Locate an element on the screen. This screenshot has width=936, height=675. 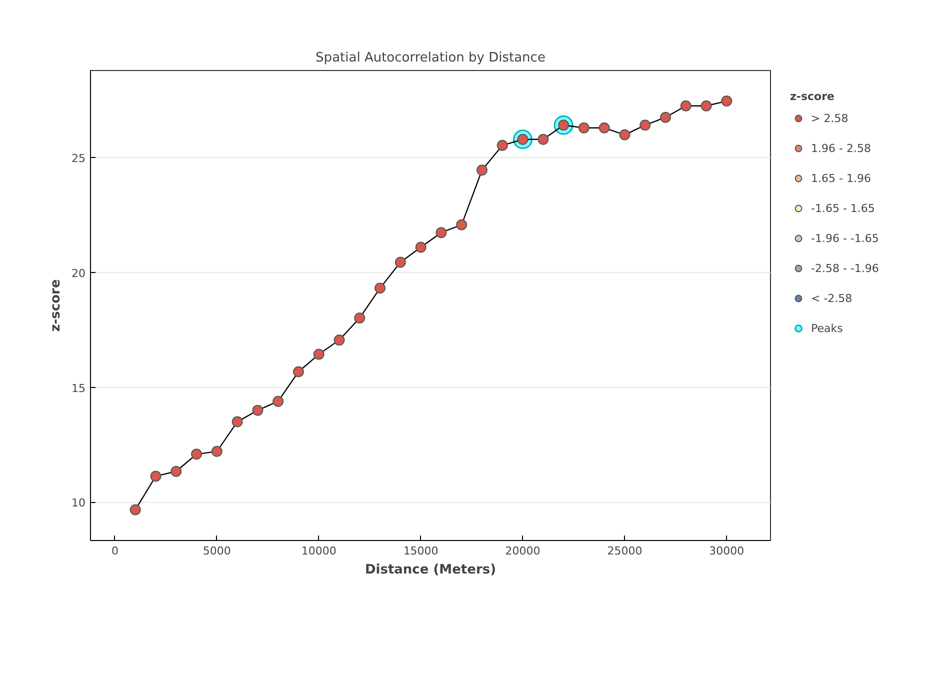
x-tick-label: 25000 is located at coordinates (624, 551).